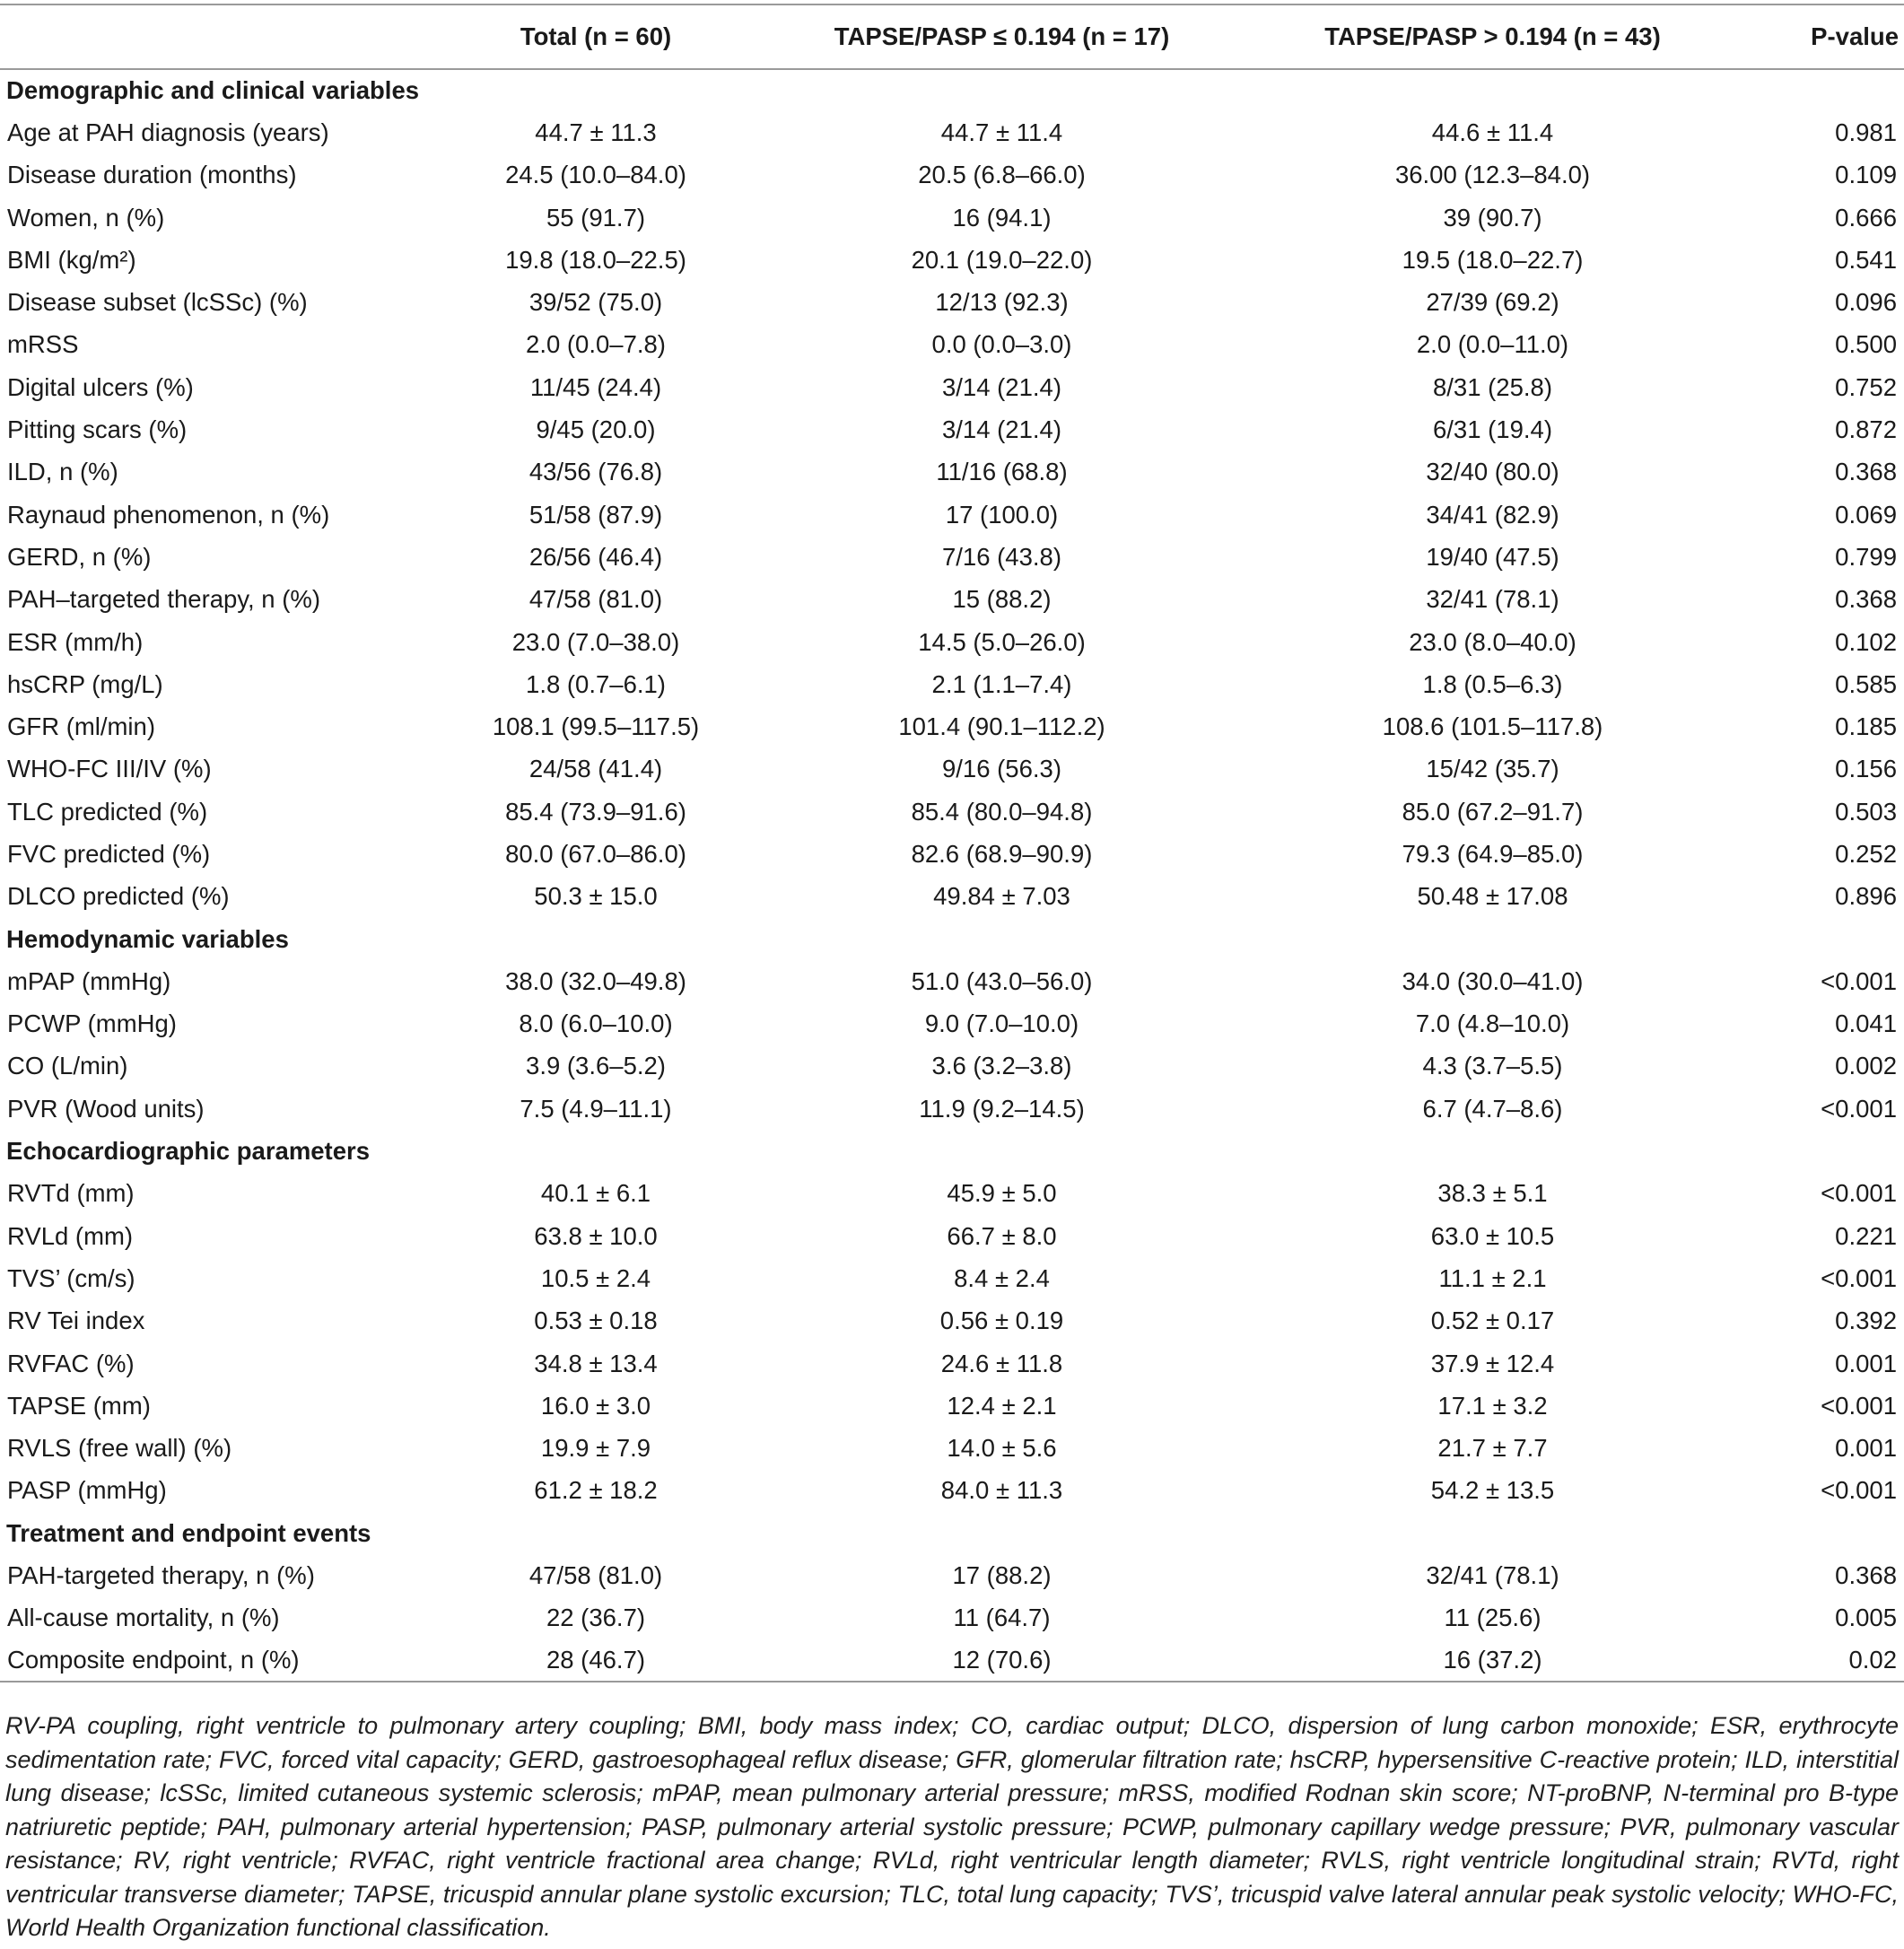  Describe the element at coordinates (1001, 726) in the screenshot. I see `cell-low-ratio: 101.4 (90.1–112.2)` at that location.